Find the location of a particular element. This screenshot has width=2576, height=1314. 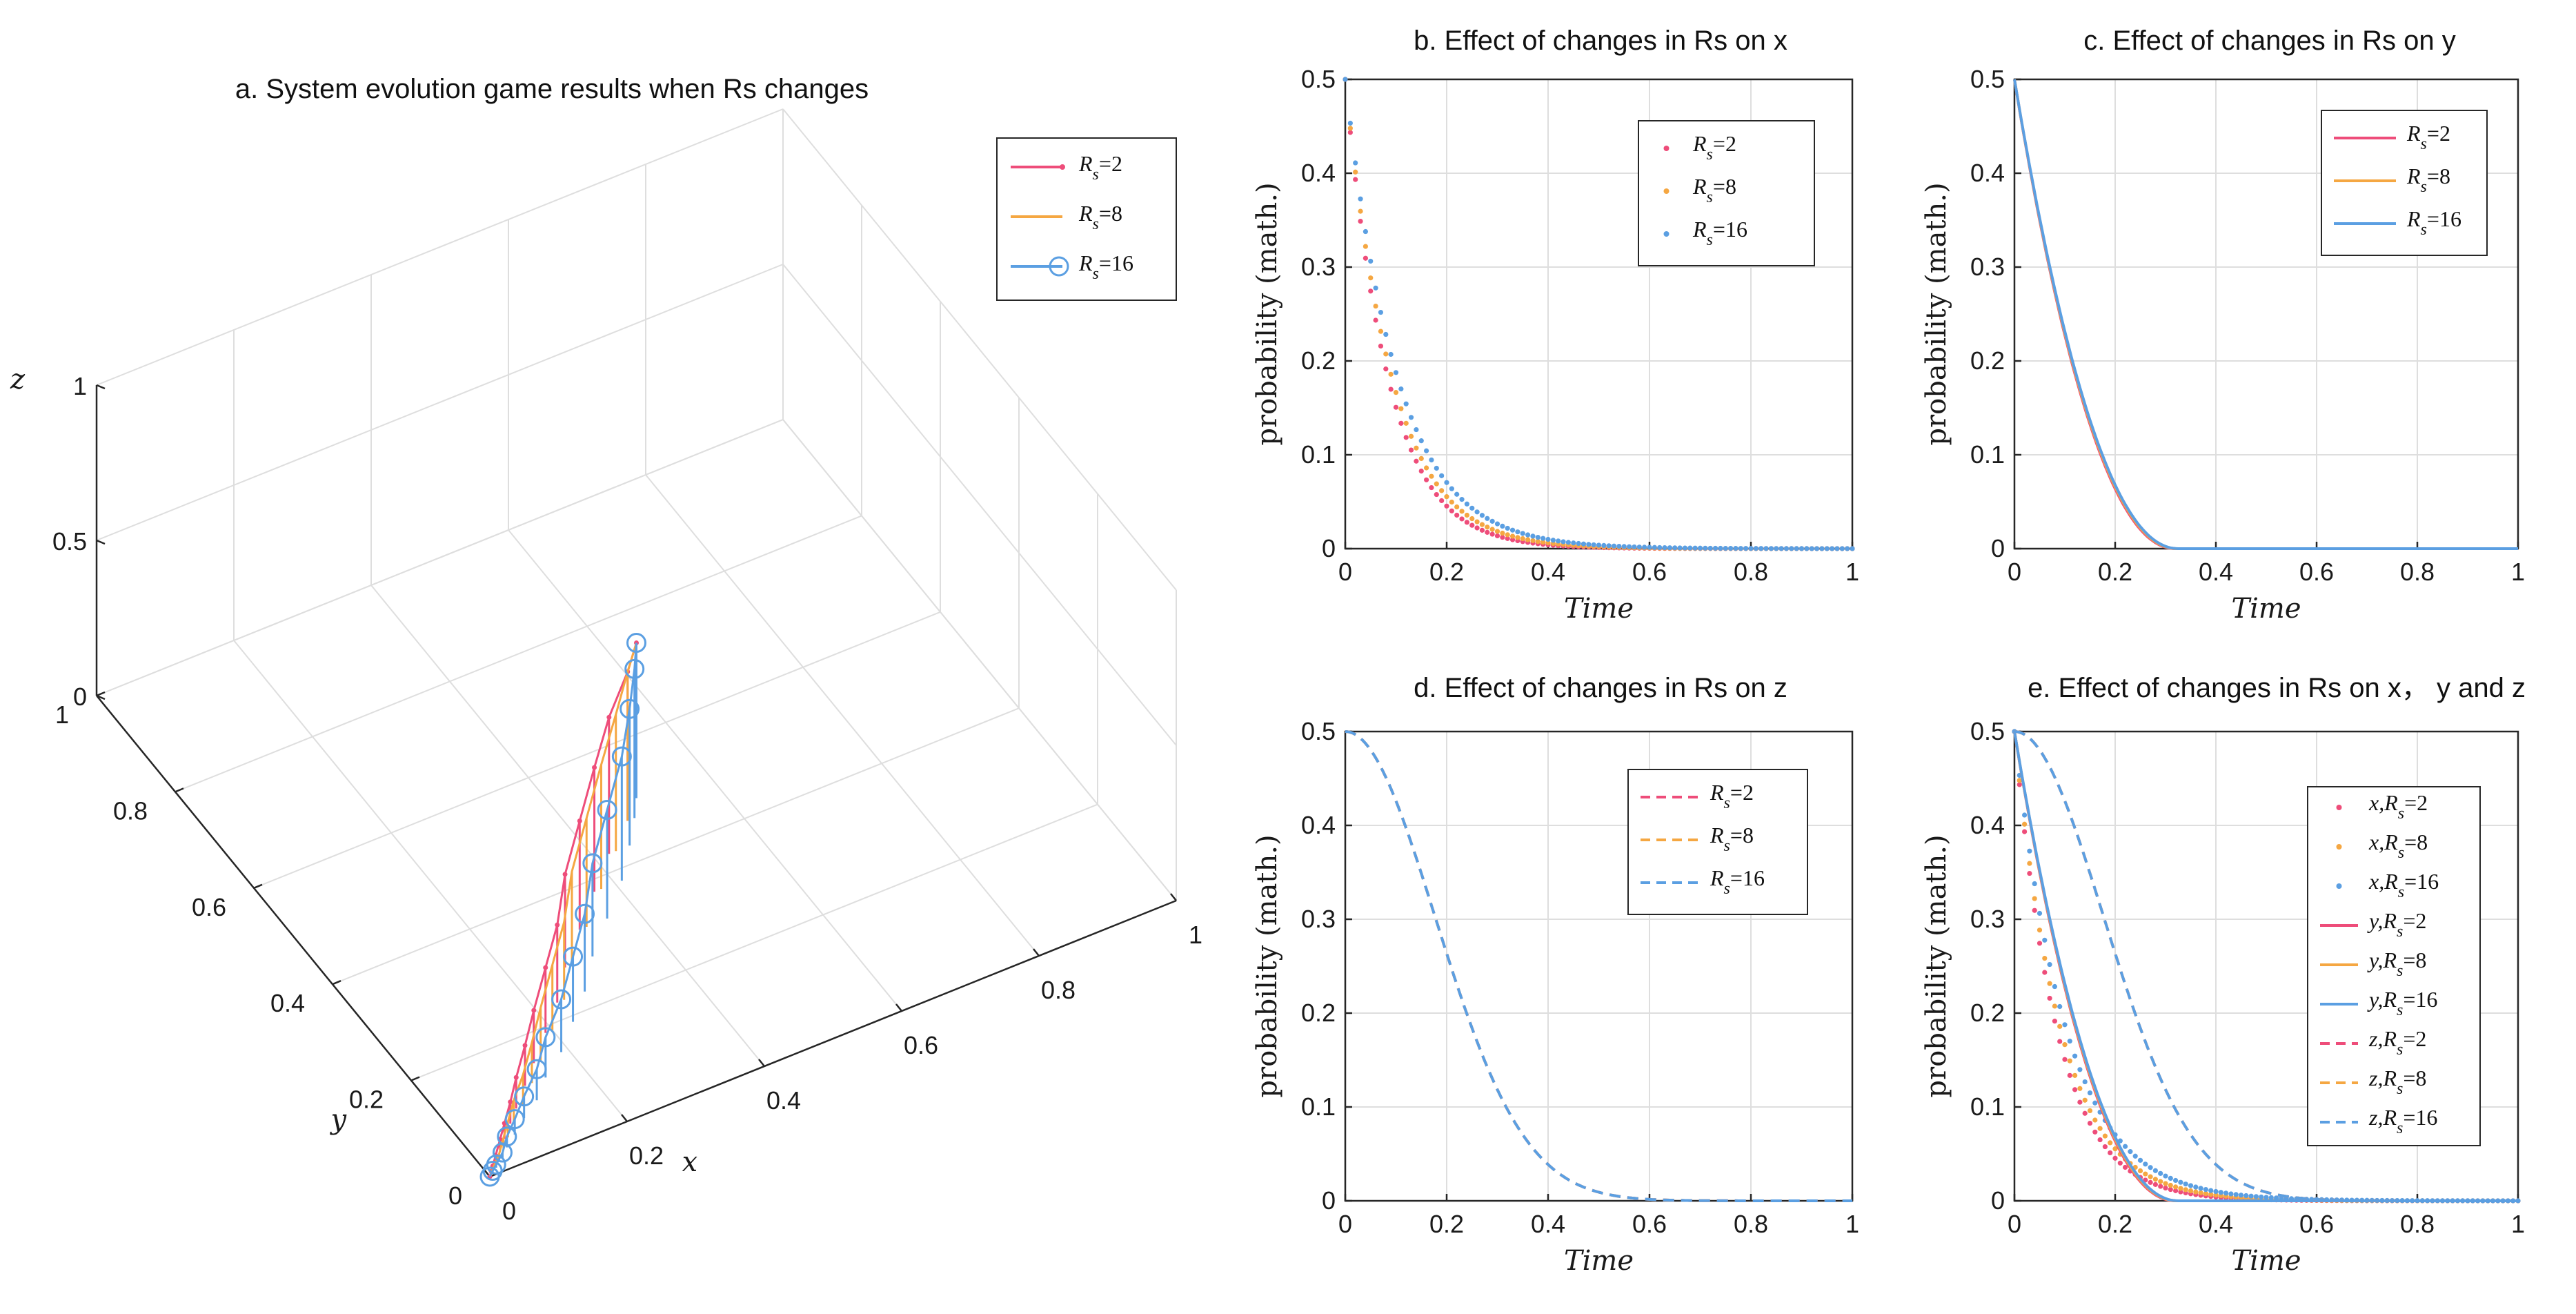

chart-a-sidewall-grid-z is located at coordinates (979, 505).